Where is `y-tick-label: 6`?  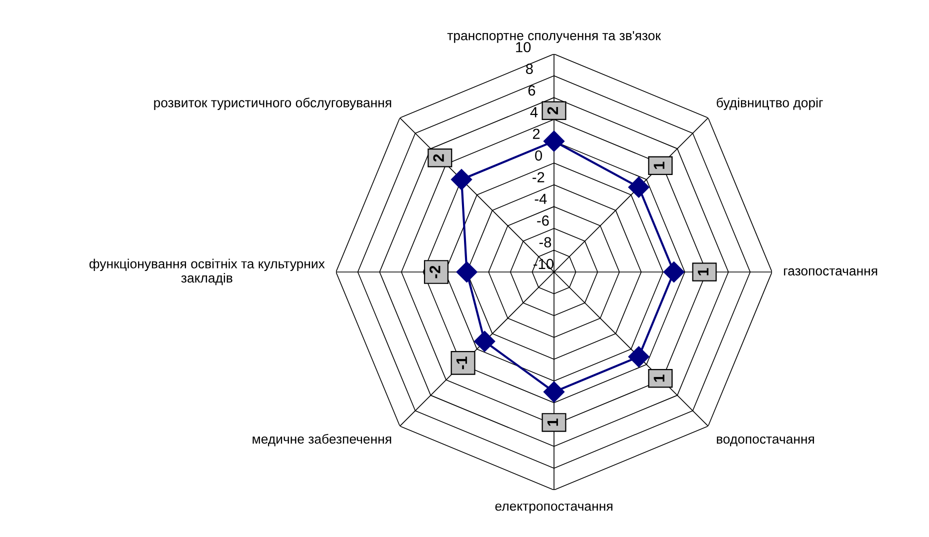
y-tick-label: 6 is located at coordinates (532, 90).